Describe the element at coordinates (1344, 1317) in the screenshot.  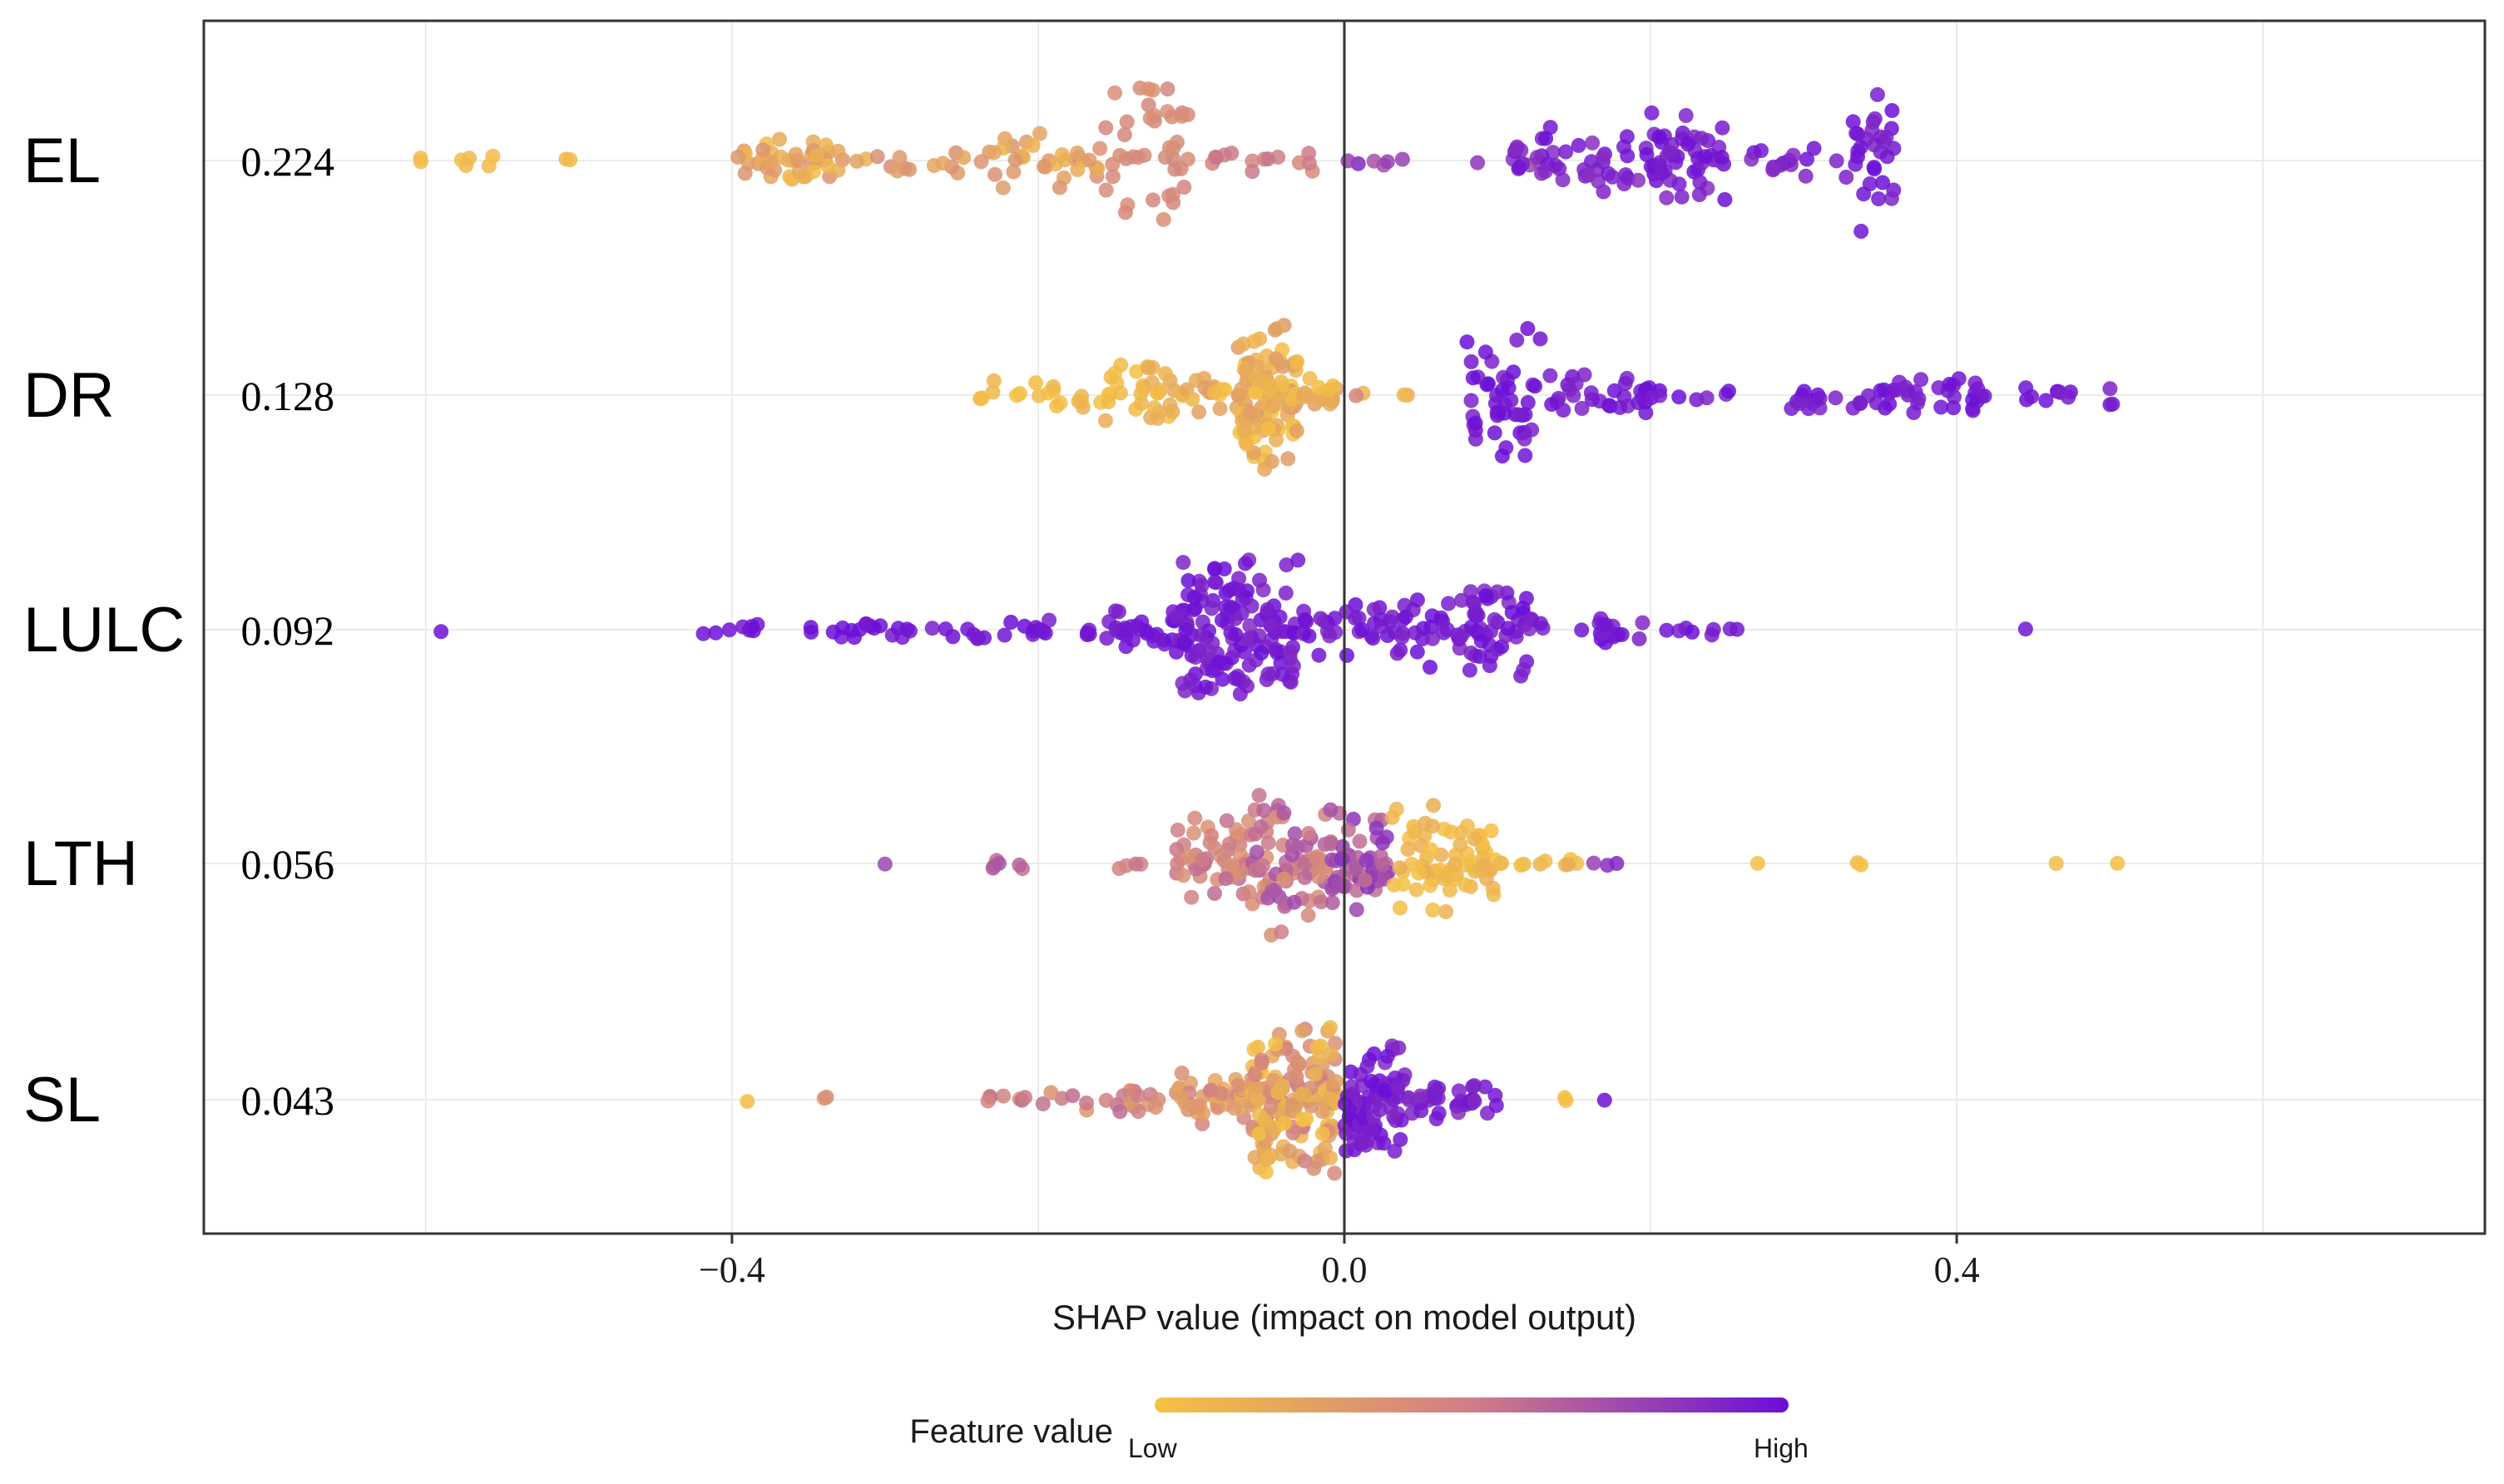
I see `x-axis-title: SHAP value (impact on model output)` at that location.